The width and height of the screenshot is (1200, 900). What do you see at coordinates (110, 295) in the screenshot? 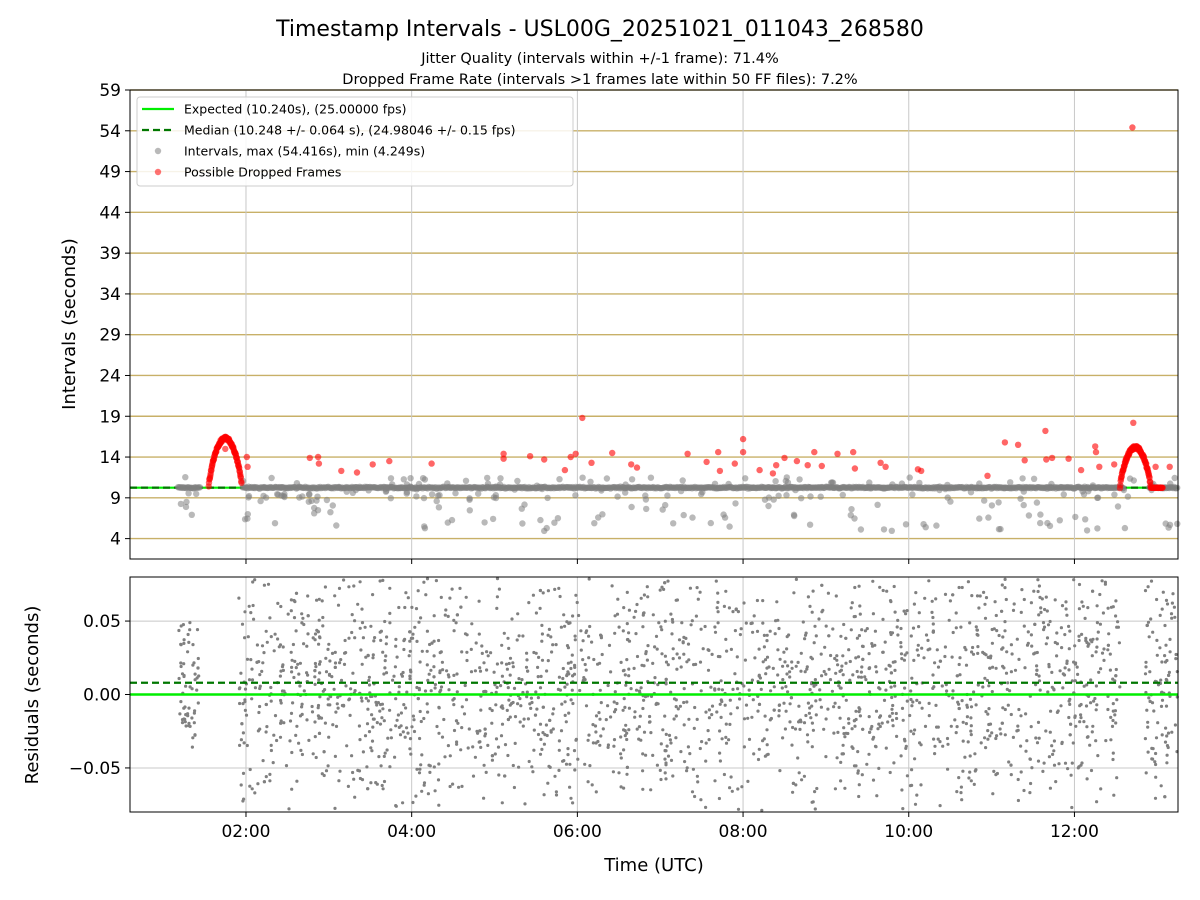
I see `y-tick-label: 34` at bounding box center [110, 295].